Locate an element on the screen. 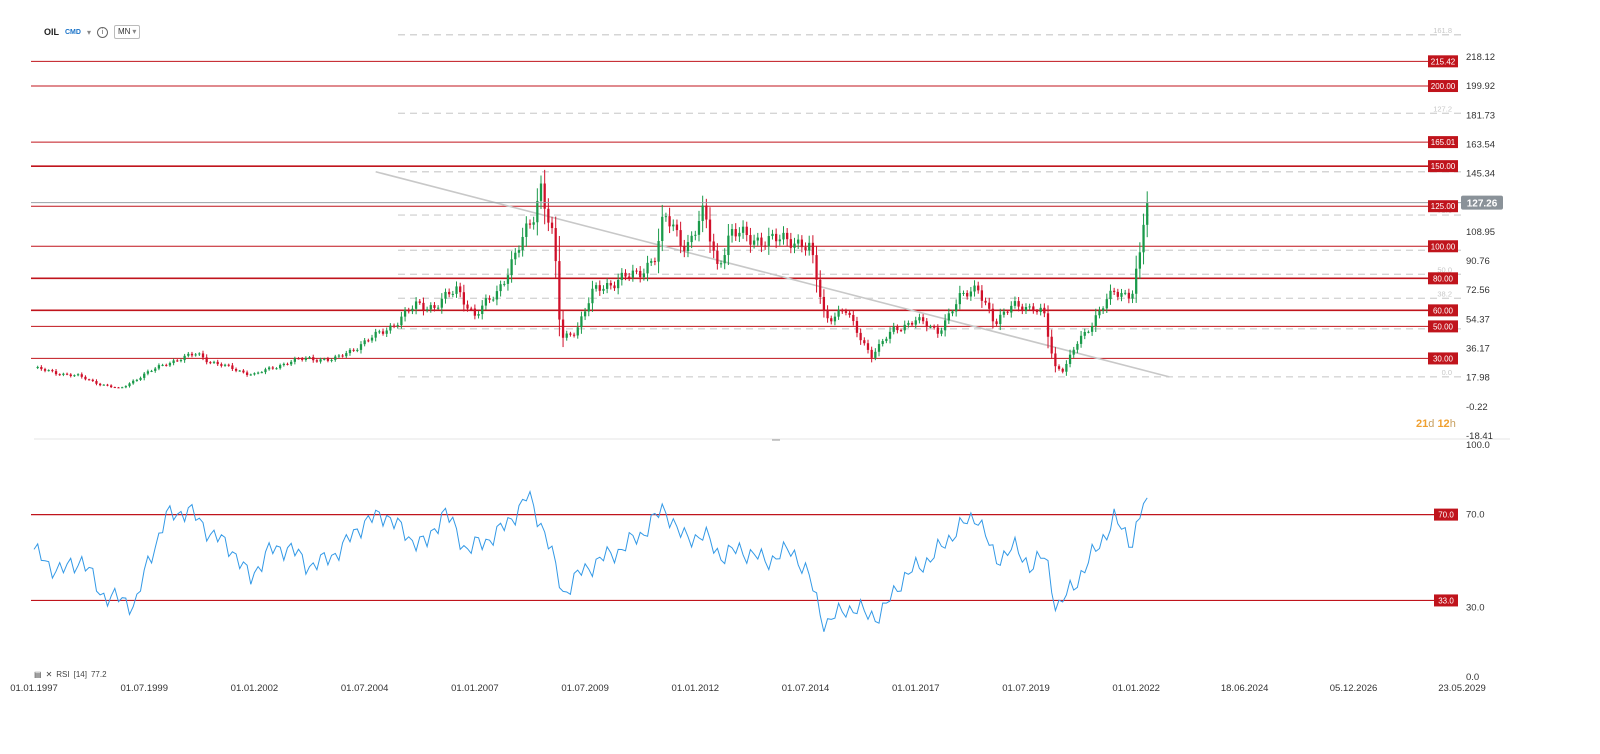 The image size is (1600, 754). level-label: 30.00 is located at coordinates (1443, 358).